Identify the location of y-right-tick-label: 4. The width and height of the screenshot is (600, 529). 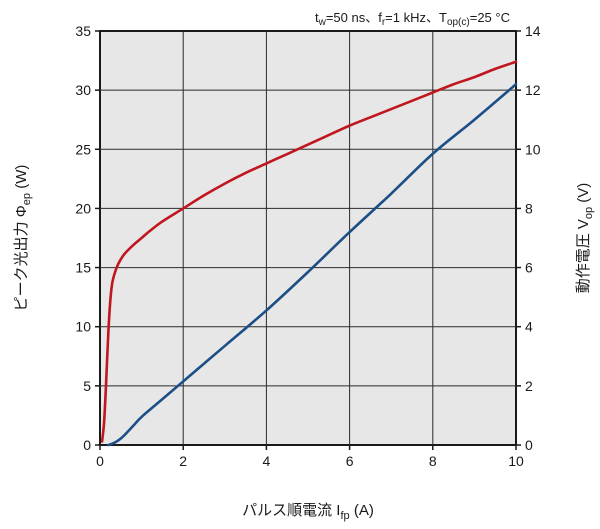
(529, 327).